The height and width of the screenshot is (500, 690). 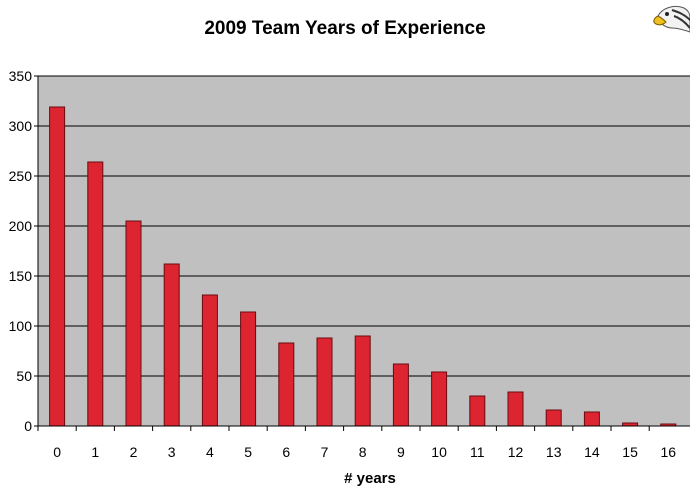 I want to click on x-tick-label: 9, so click(x=401, y=452).